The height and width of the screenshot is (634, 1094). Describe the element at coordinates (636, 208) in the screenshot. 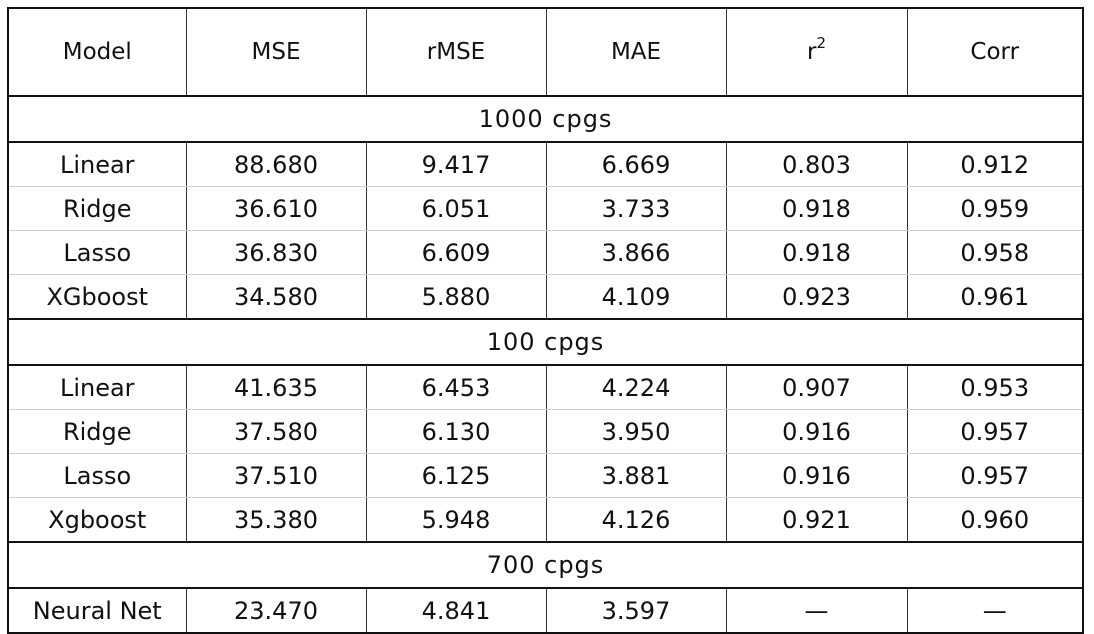

I see `cell-mae: 3.733` at that location.